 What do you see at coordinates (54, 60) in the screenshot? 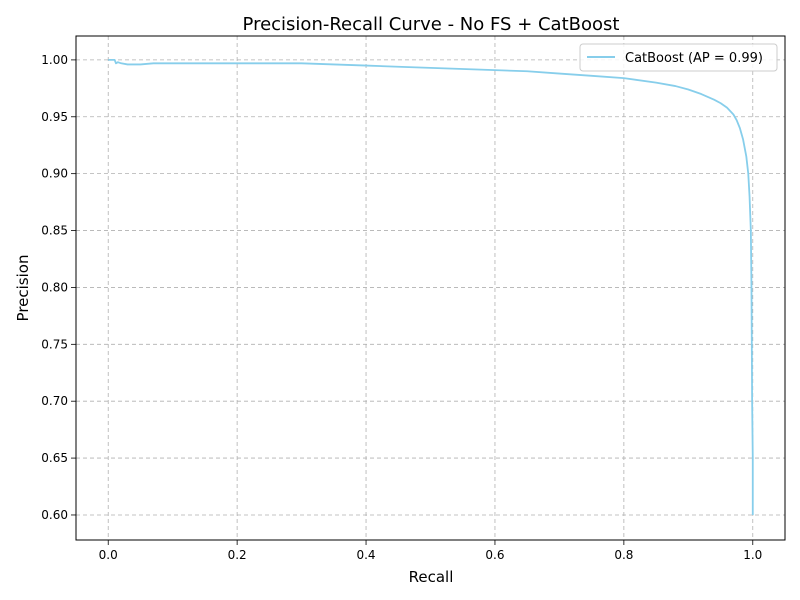
I see `y-tick-label: 1.00` at bounding box center [54, 60].